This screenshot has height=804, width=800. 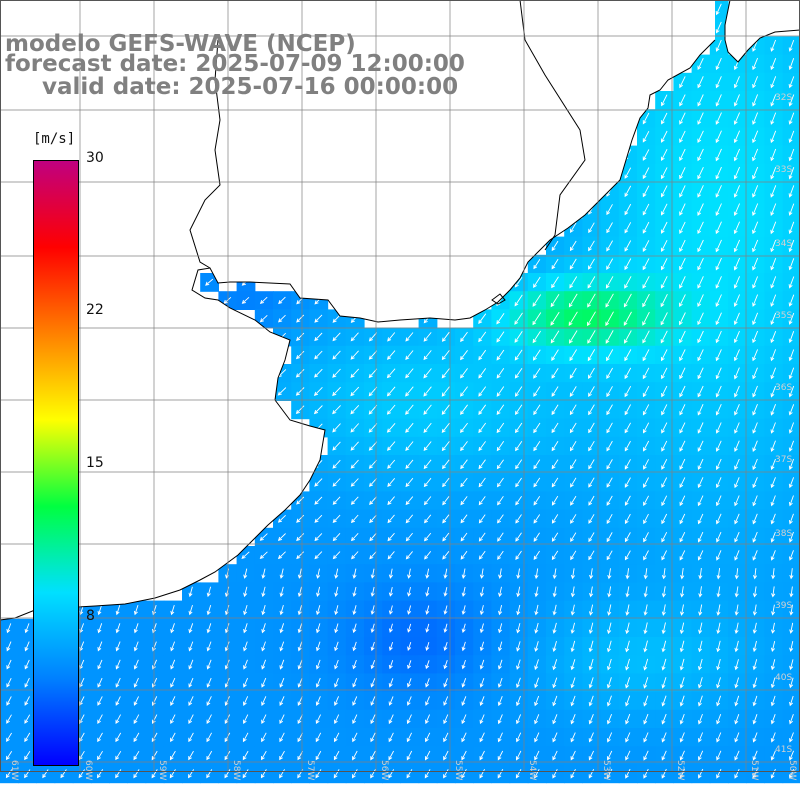 I want to click on longitude-label: 51W, so click(x=754, y=770).